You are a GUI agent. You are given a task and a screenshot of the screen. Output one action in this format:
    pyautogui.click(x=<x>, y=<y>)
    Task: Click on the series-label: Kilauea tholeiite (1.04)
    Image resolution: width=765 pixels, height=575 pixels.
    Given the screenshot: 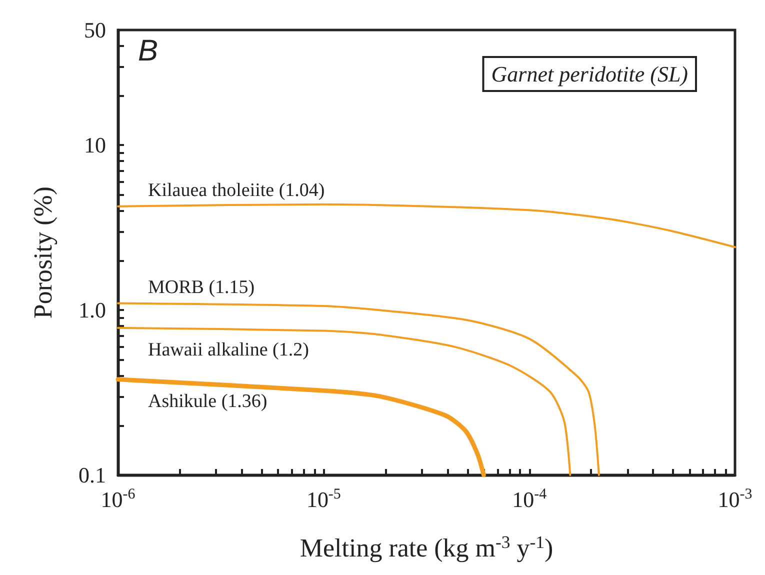 What is the action you would take?
    pyautogui.click(x=236, y=190)
    